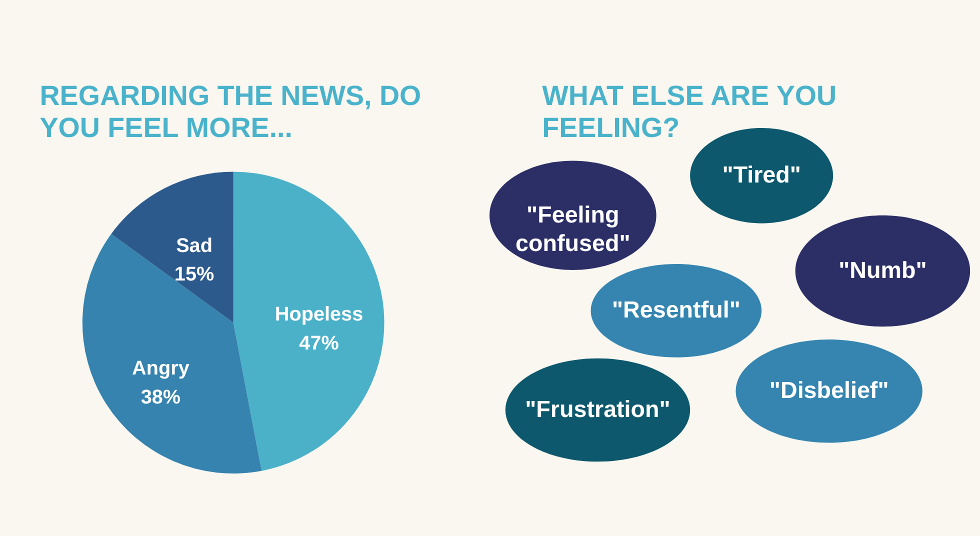  What do you see at coordinates (829, 390) in the screenshot?
I see `category-label: "Disbelief"` at bounding box center [829, 390].